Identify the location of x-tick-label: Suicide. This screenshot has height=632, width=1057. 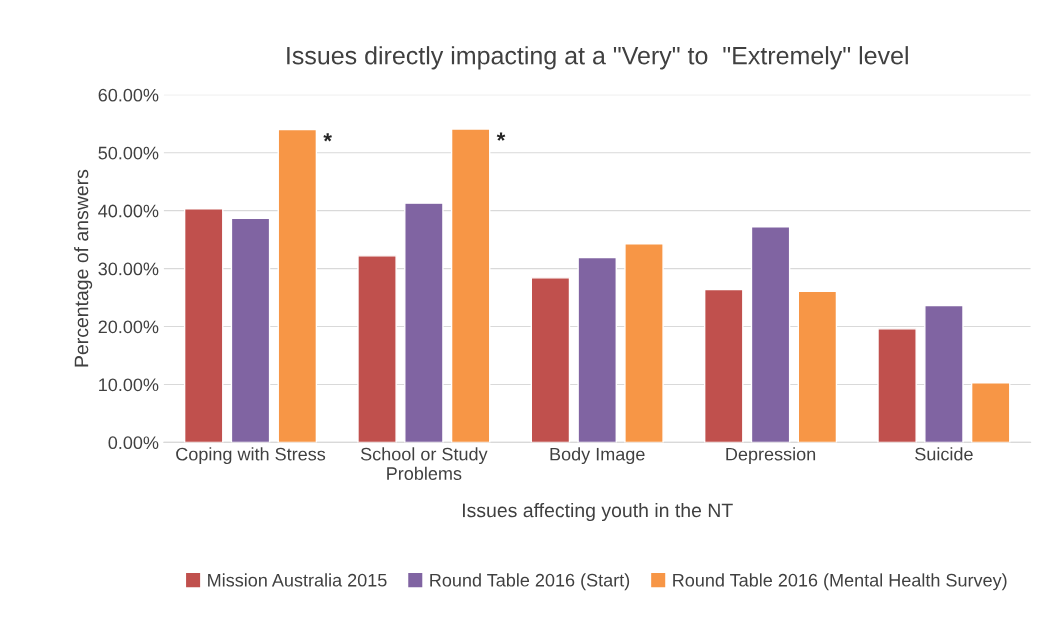
(944, 454).